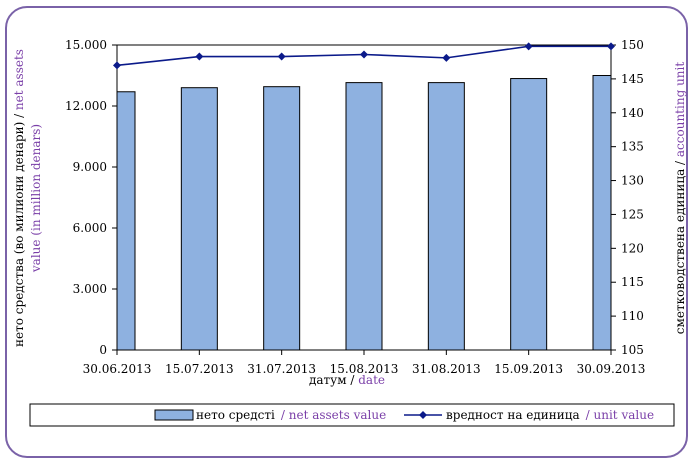 The image size is (694, 465). What do you see at coordinates (86, 45) in the screenshot?
I see `left-tick-label: 15.000` at bounding box center [86, 45].